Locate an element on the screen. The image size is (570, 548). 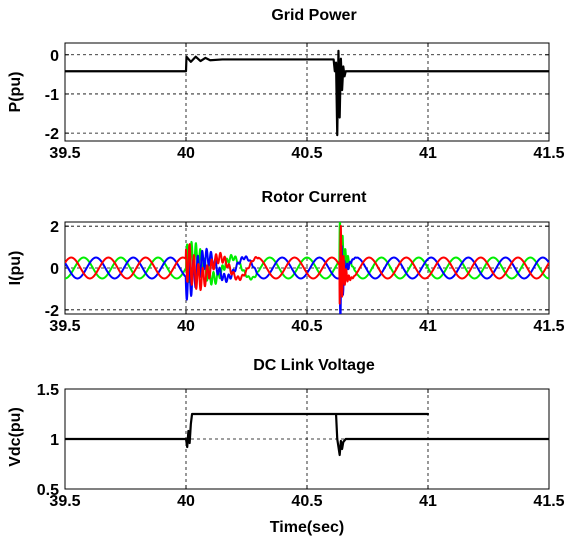
y-axis-label: P(pu) is located at coordinates (15, 92).